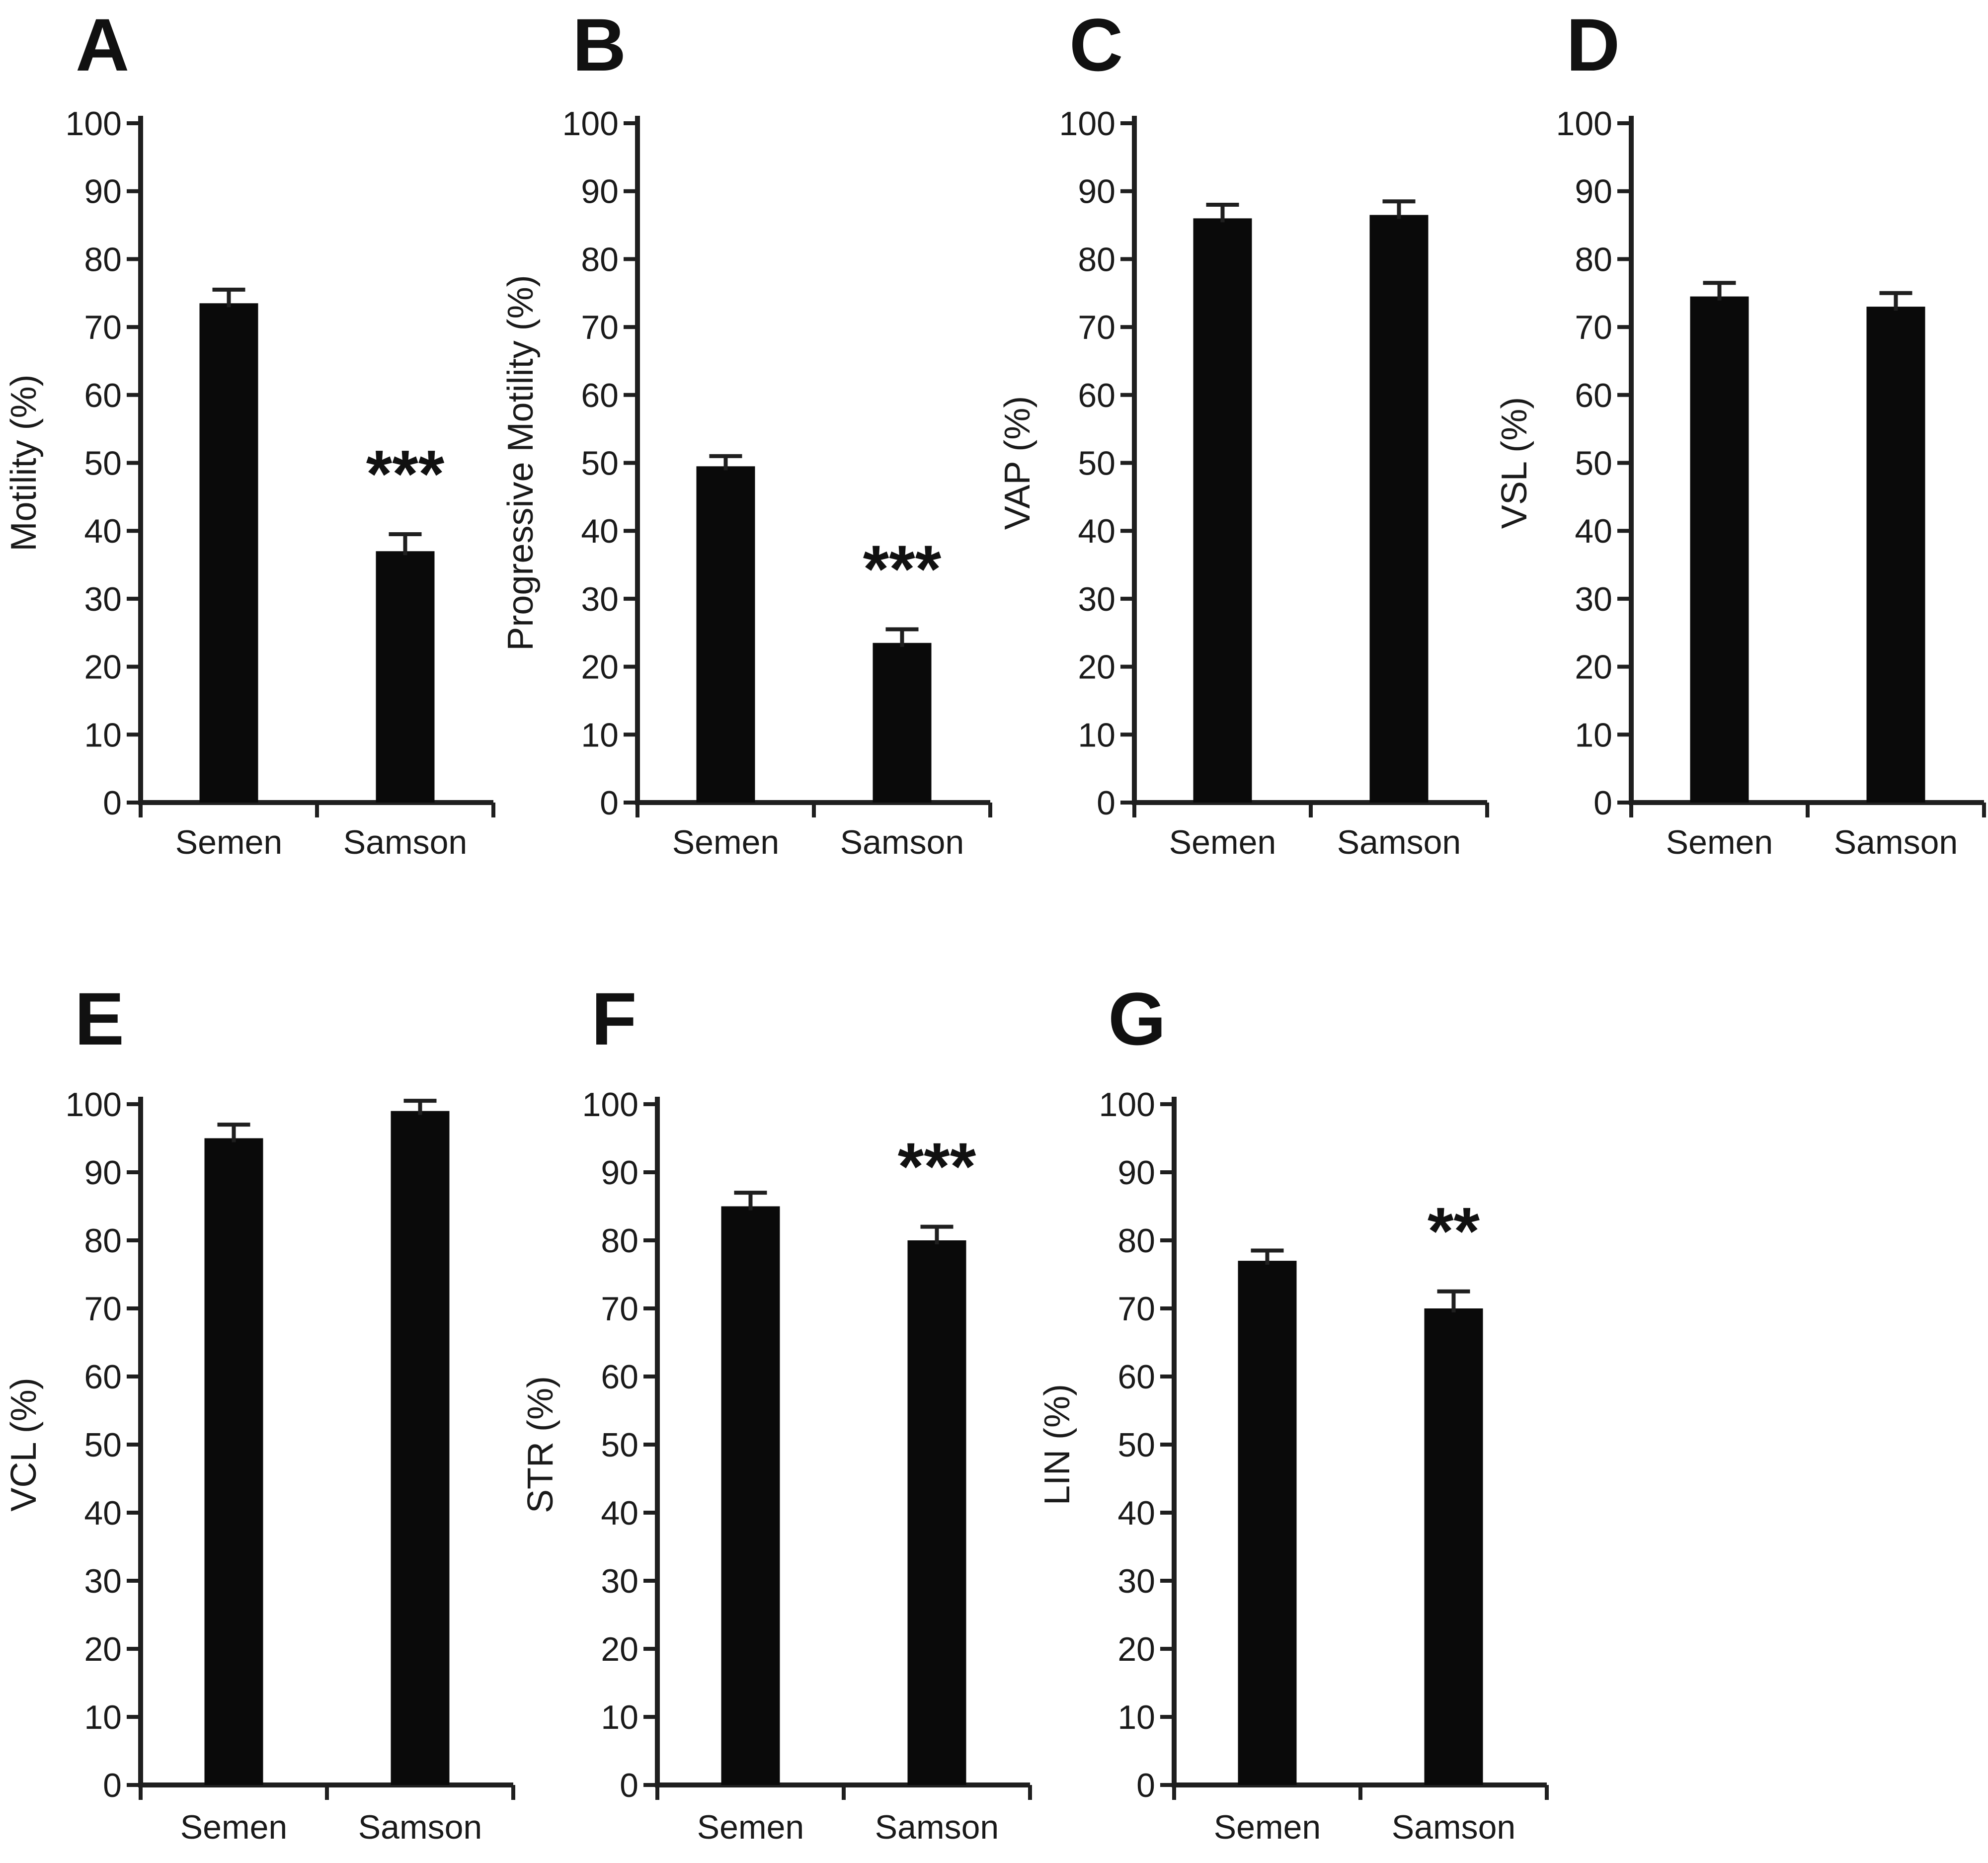 The image size is (1988, 1863). I want to click on panel-letter: B, so click(599, 44).